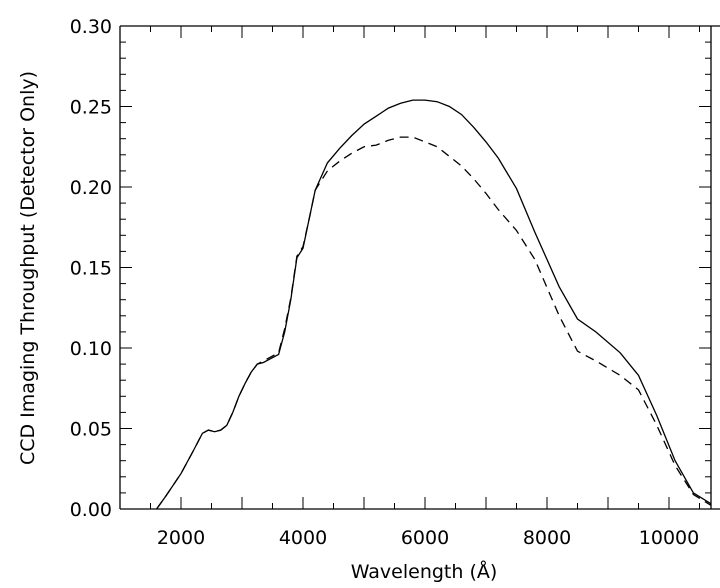 The height and width of the screenshot is (588, 720). Describe the element at coordinates (181, 538) in the screenshot. I see `x-tick-label: 2000` at that location.